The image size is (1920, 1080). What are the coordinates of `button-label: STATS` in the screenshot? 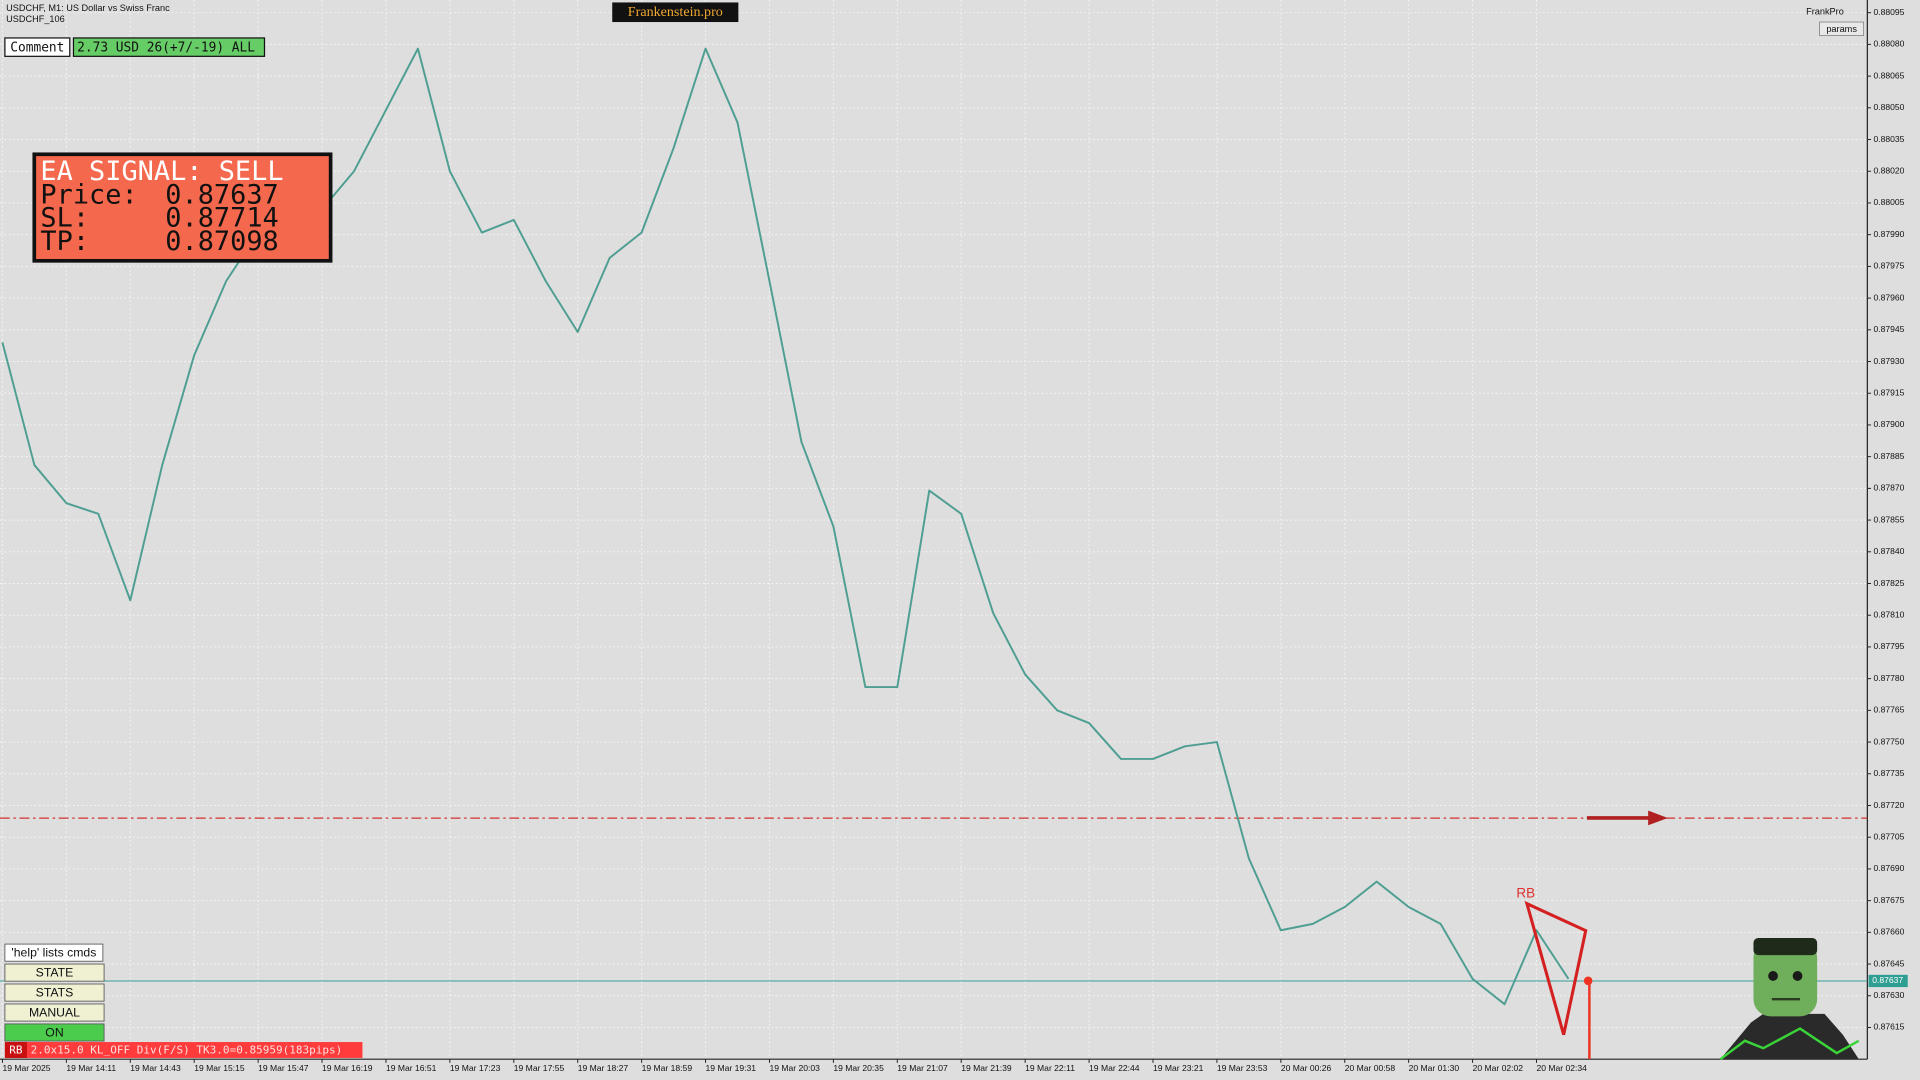 It's located at (55, 992).